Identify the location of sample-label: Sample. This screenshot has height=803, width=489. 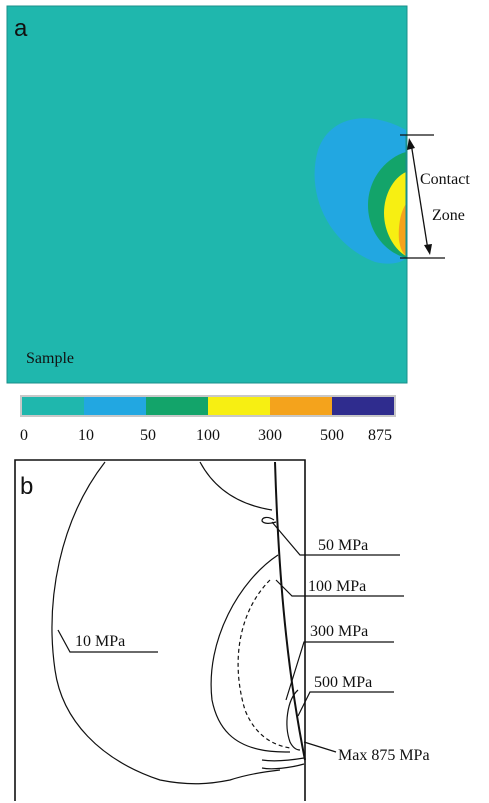
(50, 358).